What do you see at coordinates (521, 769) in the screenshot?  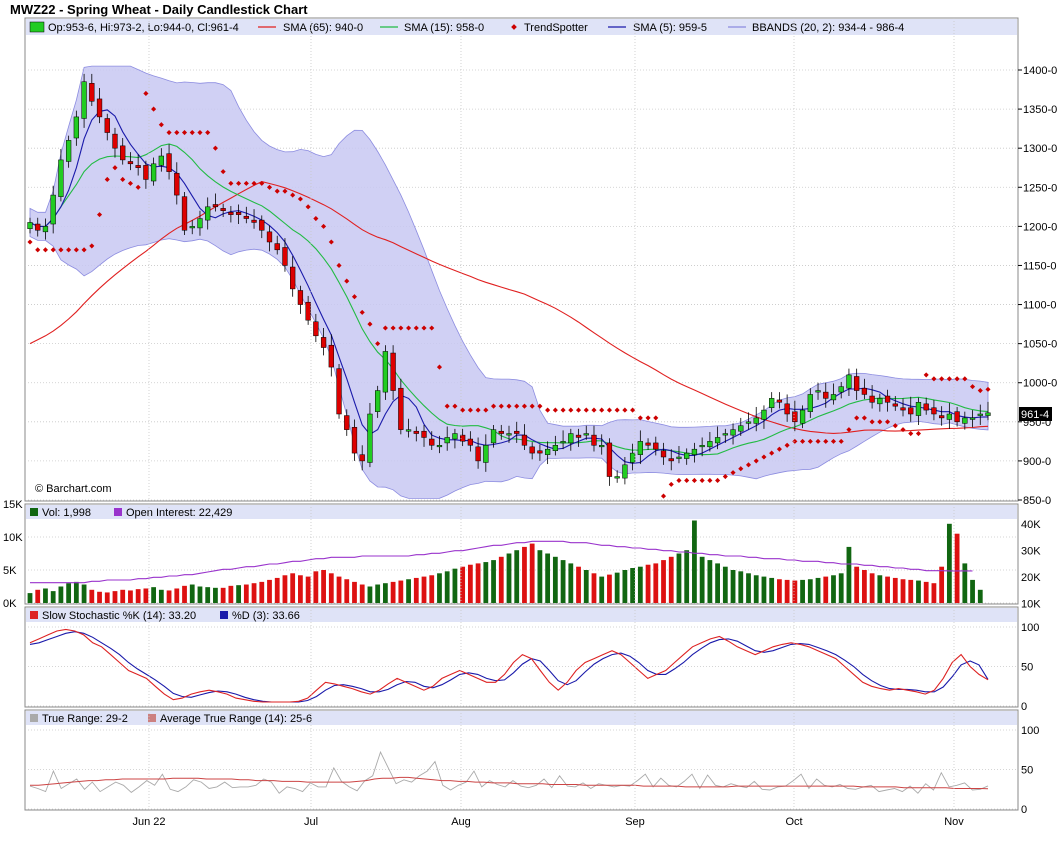 I see `true-range-grid` at bounding box center [521, 769].